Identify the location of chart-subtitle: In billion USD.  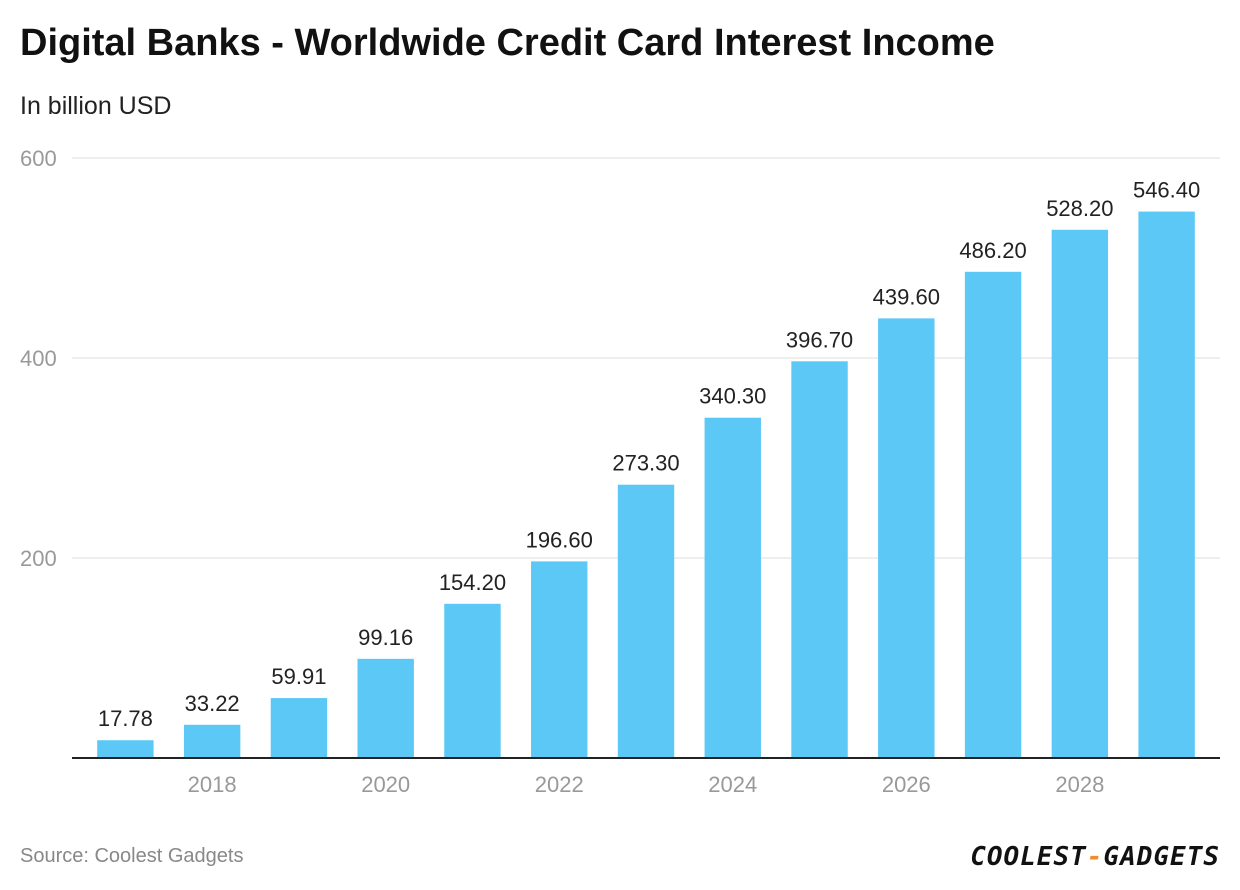
(96, 106).